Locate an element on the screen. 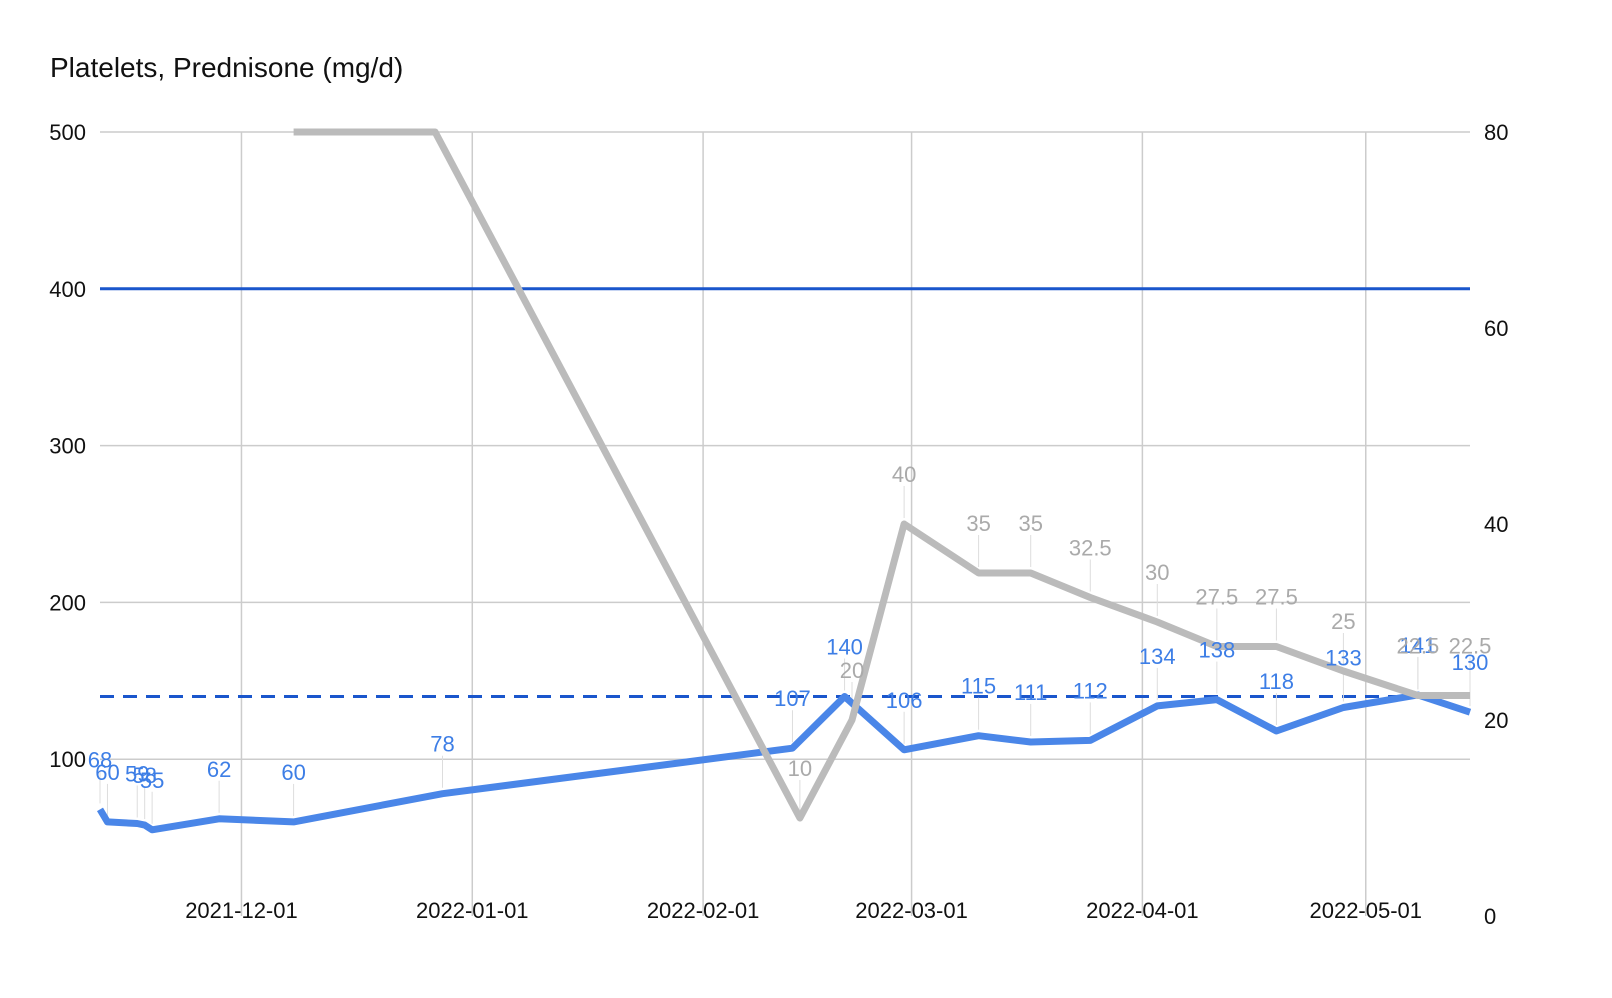 This screenshot has width=1612, height=998. prednisone-data-label: 32.5 is located at coordinates (1090, 548).